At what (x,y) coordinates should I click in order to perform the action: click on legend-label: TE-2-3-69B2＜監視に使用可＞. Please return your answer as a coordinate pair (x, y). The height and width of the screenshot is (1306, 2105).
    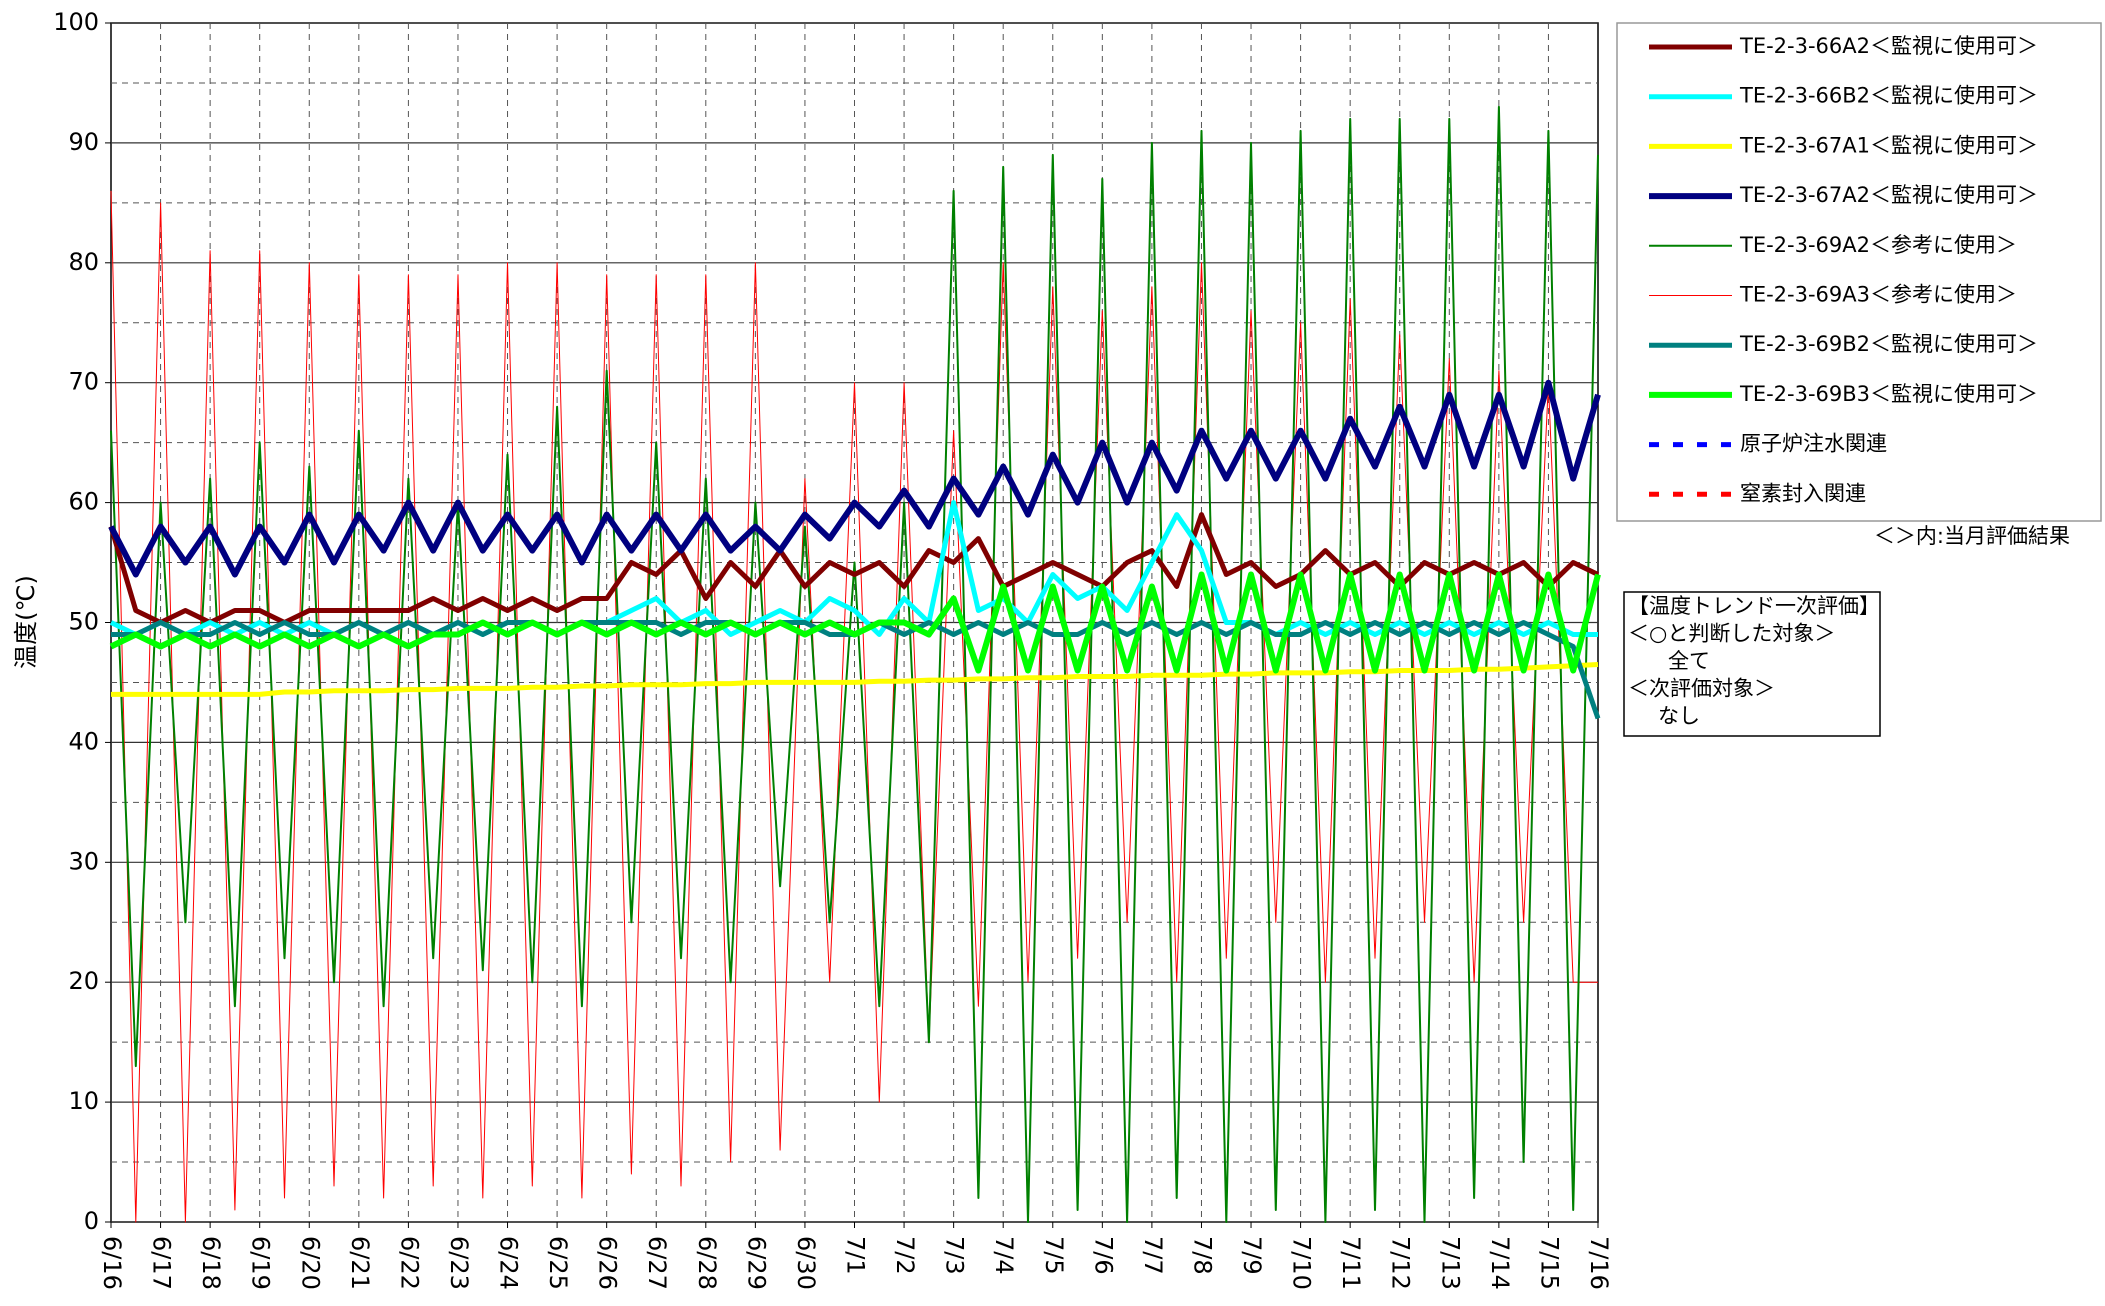
    Looking at the image, I should click on (1888, 344).